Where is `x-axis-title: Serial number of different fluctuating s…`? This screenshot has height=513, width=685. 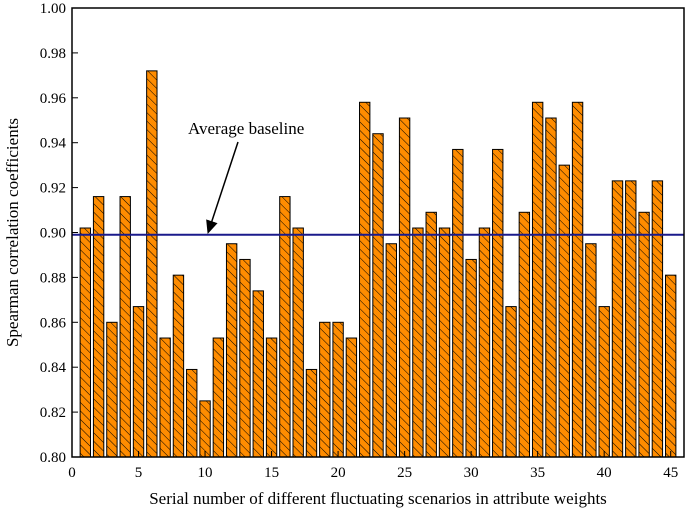
x-axis-title: Serial number of different fluctuating s… is located at coordinates (378, 498).